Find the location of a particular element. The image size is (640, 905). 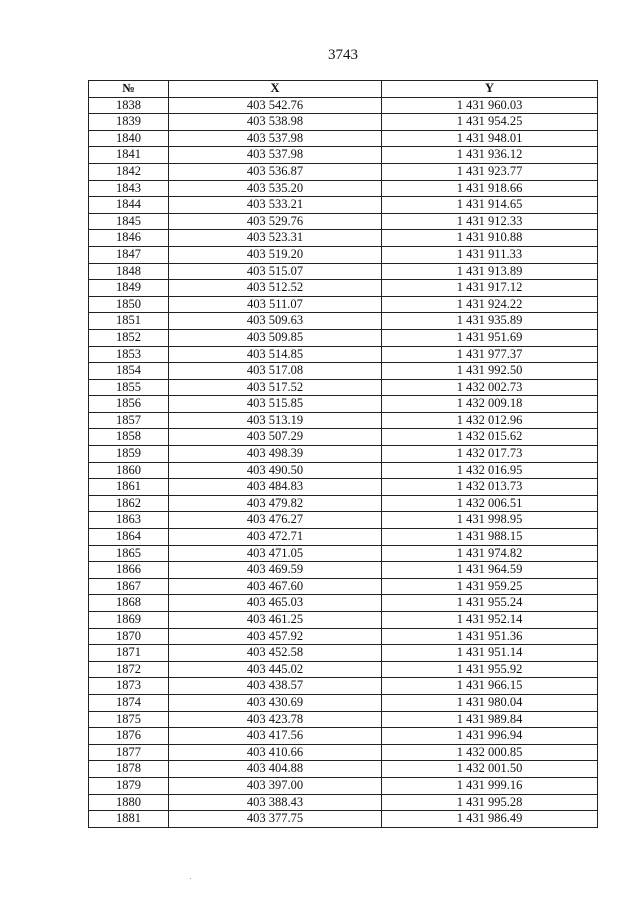

cell-x: 403 514.85 is located at coordinates (275, 354).